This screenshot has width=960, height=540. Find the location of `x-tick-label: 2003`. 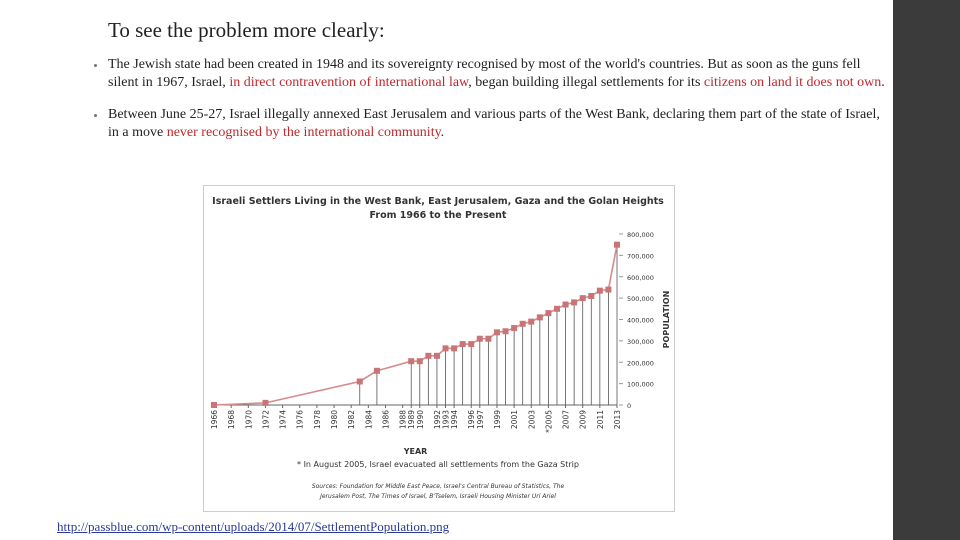

x-tick-label: 2003 is located at coordinates (531, 419).